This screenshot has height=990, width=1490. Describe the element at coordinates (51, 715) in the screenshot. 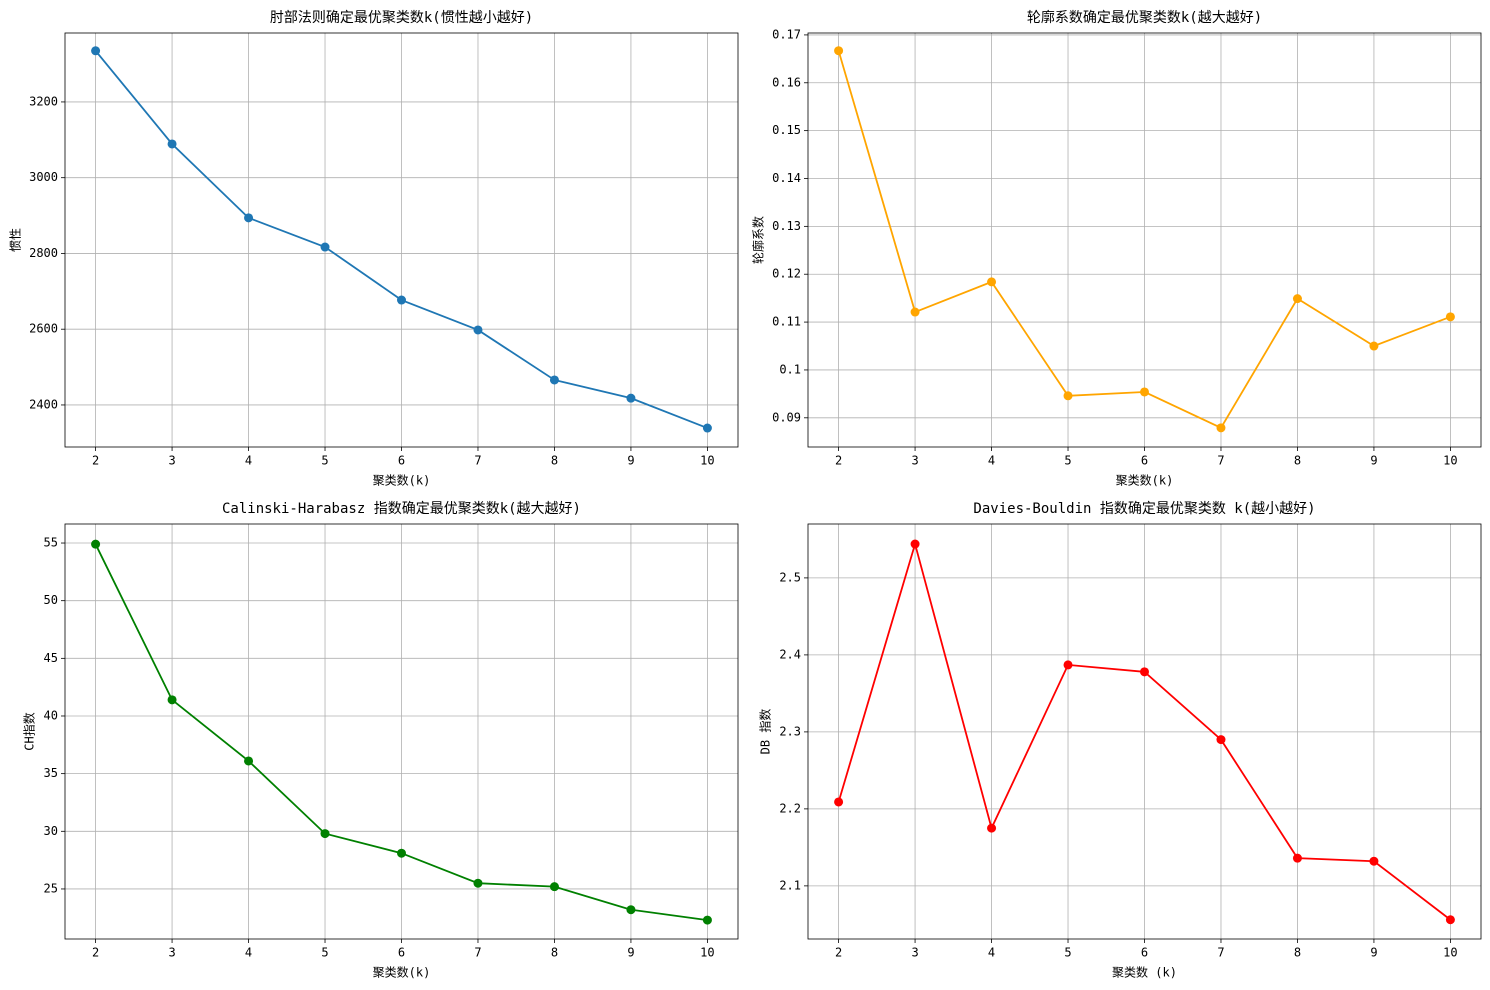

I see `y-tick-label: 40` at that location.